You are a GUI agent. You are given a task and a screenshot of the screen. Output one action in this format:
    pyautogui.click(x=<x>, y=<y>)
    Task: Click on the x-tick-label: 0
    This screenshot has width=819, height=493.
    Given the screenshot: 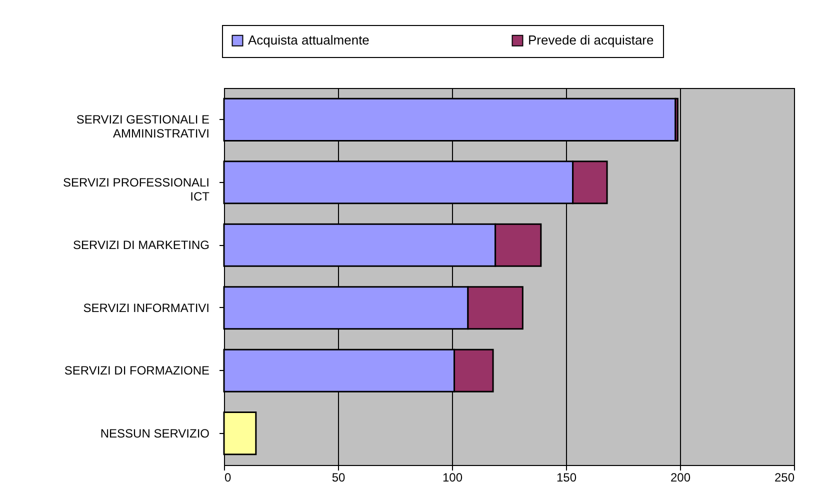 What is the action you would take?
    pyautogui.click(x=228, y=477)
    